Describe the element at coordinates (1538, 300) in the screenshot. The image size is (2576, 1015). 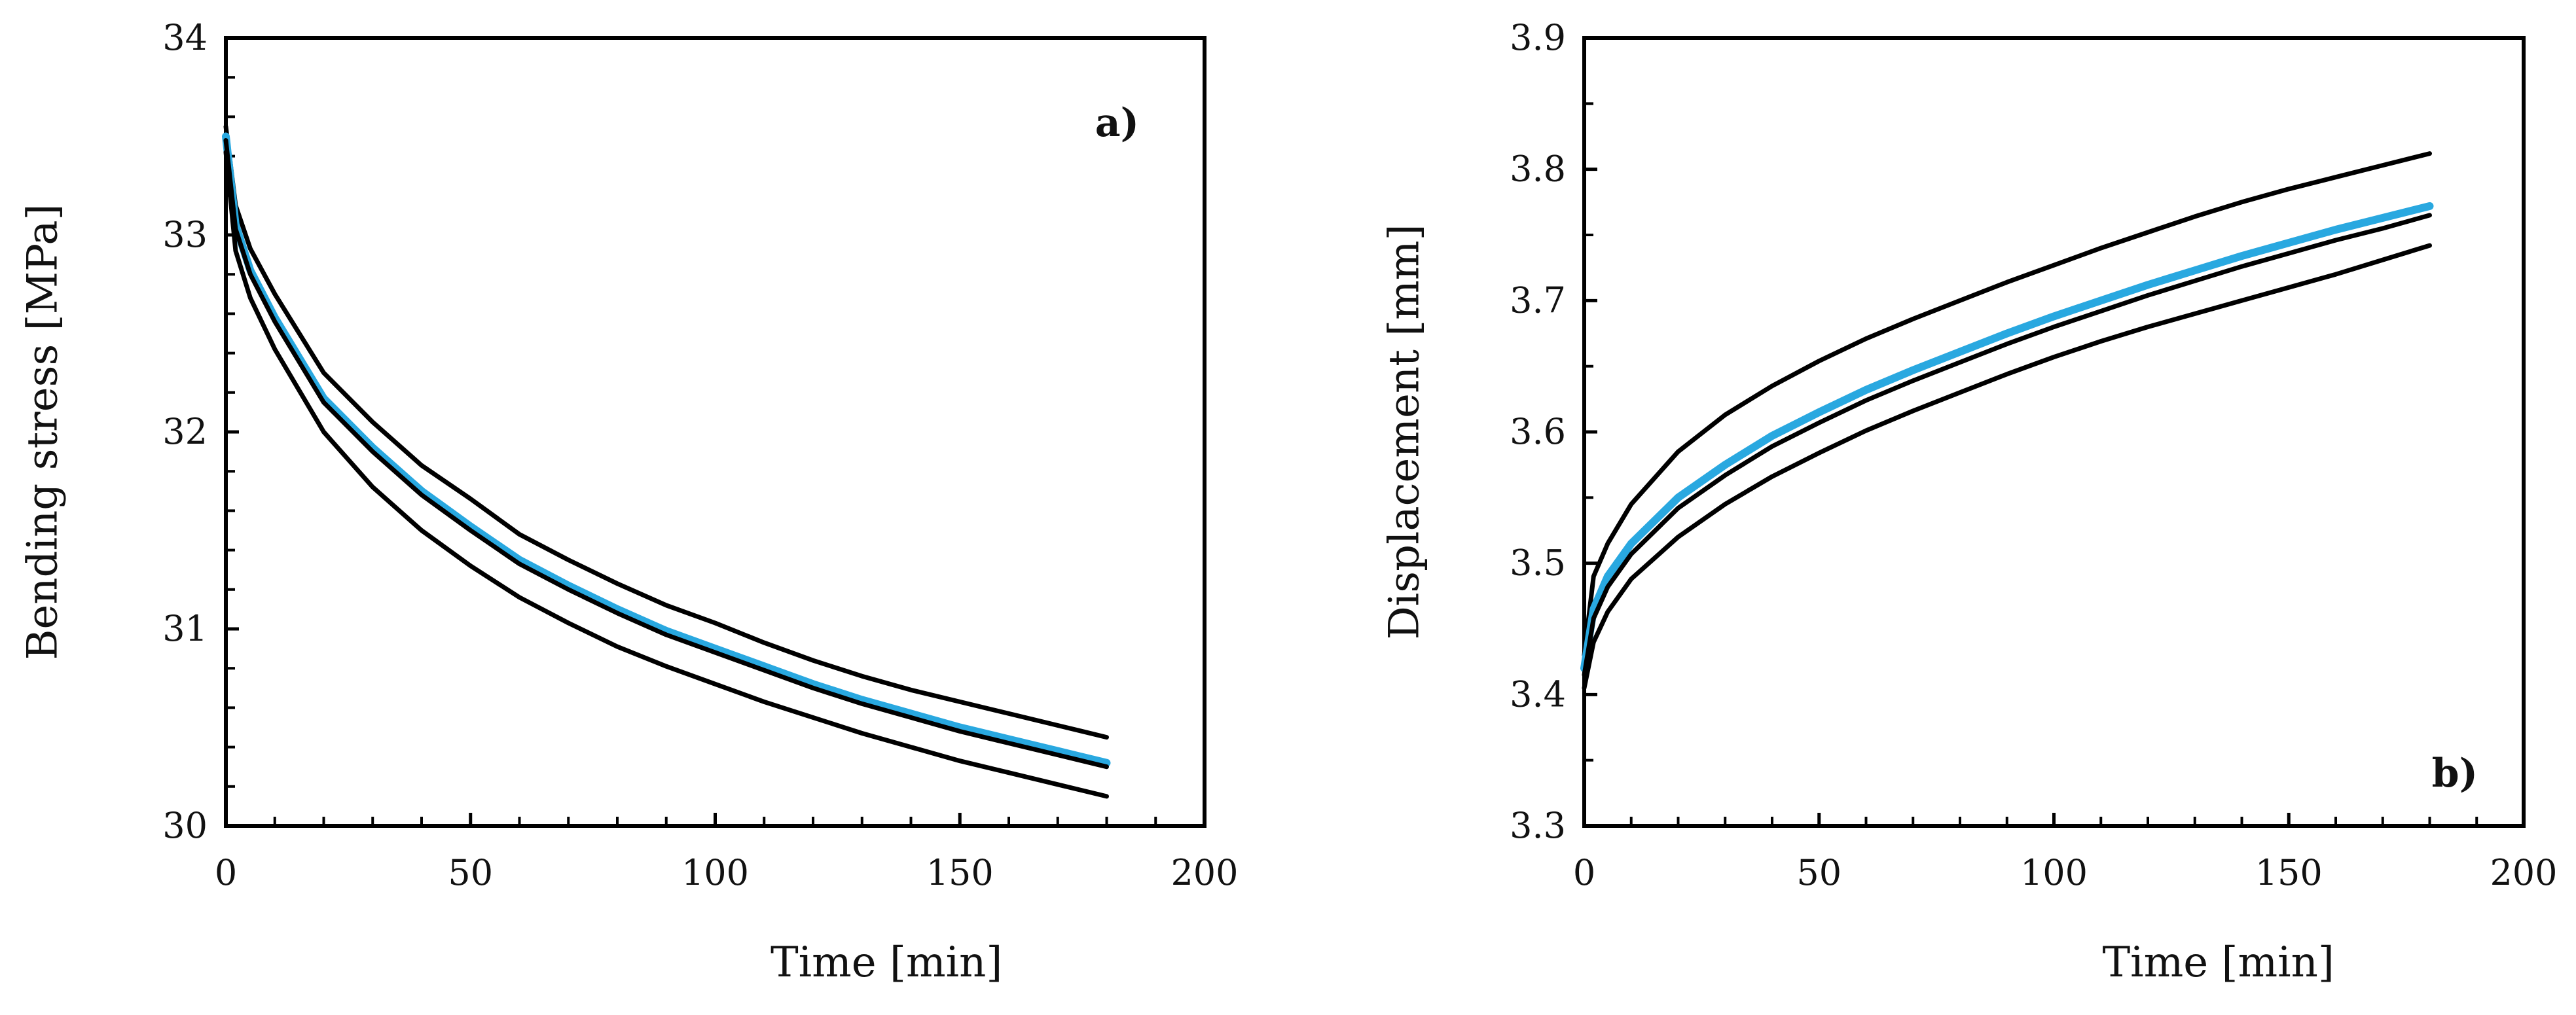
I see `panel-b-y-tick-label: 3.7` at that location.